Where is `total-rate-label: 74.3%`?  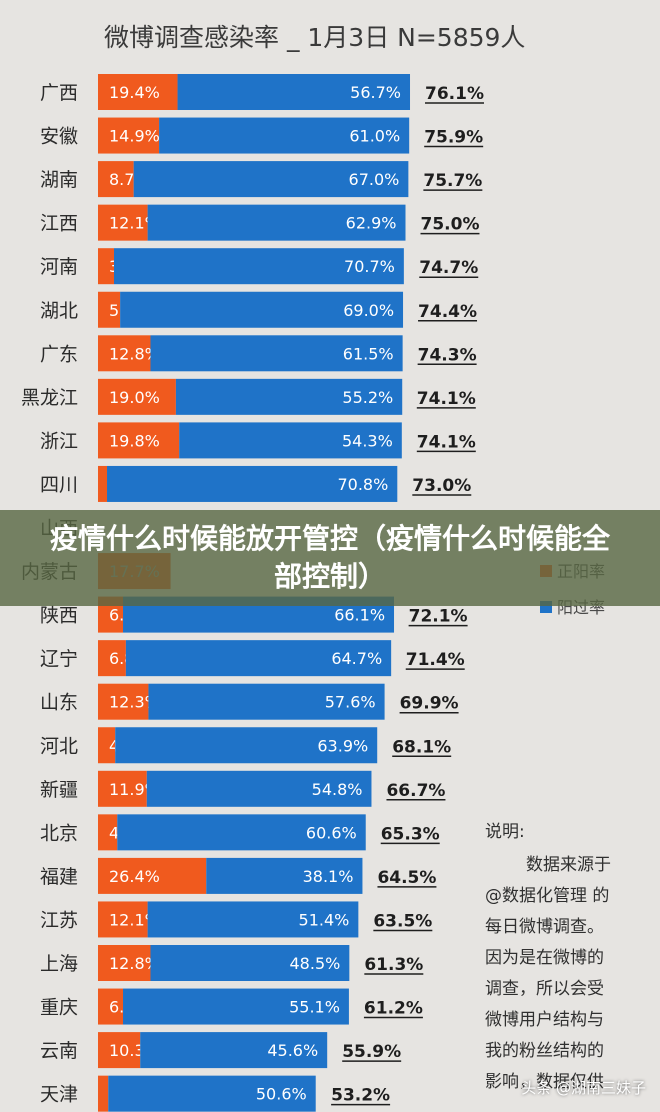 total-rate-label: 74.3% is located at coordinates (447, 355).